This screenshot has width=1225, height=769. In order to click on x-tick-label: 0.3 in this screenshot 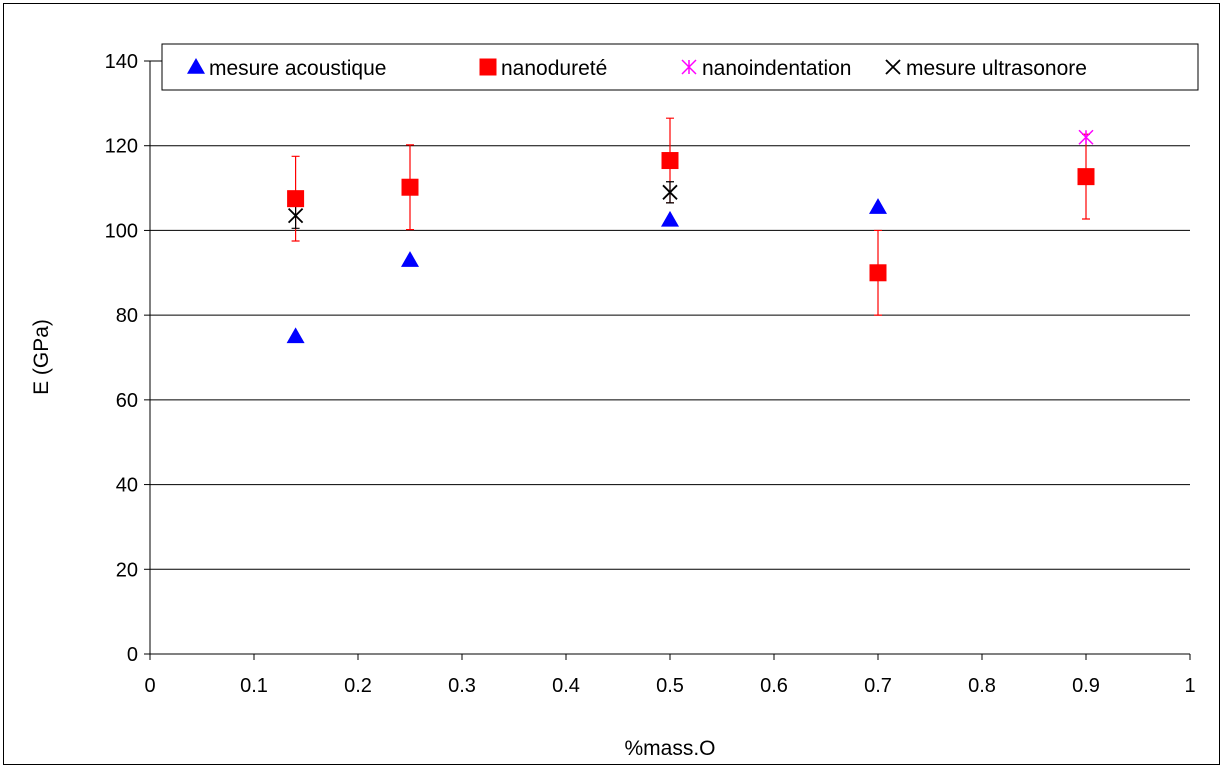, I will do `click(462, 686)`.